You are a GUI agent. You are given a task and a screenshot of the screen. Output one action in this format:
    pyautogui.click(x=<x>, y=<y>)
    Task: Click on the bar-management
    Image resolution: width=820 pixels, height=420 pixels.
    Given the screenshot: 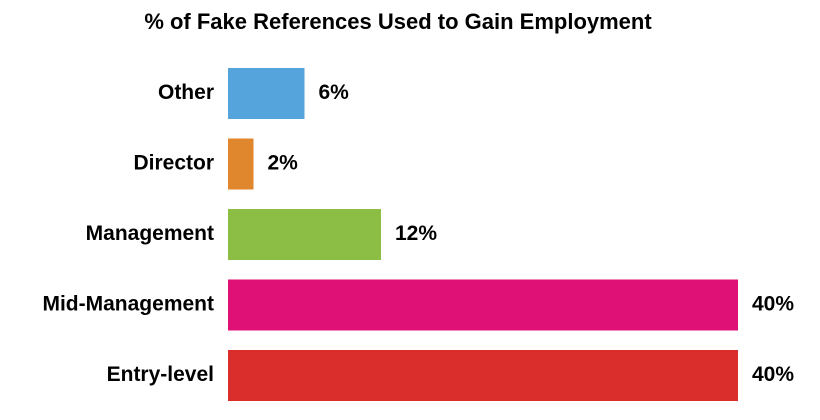 What is the action you would take?
    pyautogui.click(x=304, y=234)
    